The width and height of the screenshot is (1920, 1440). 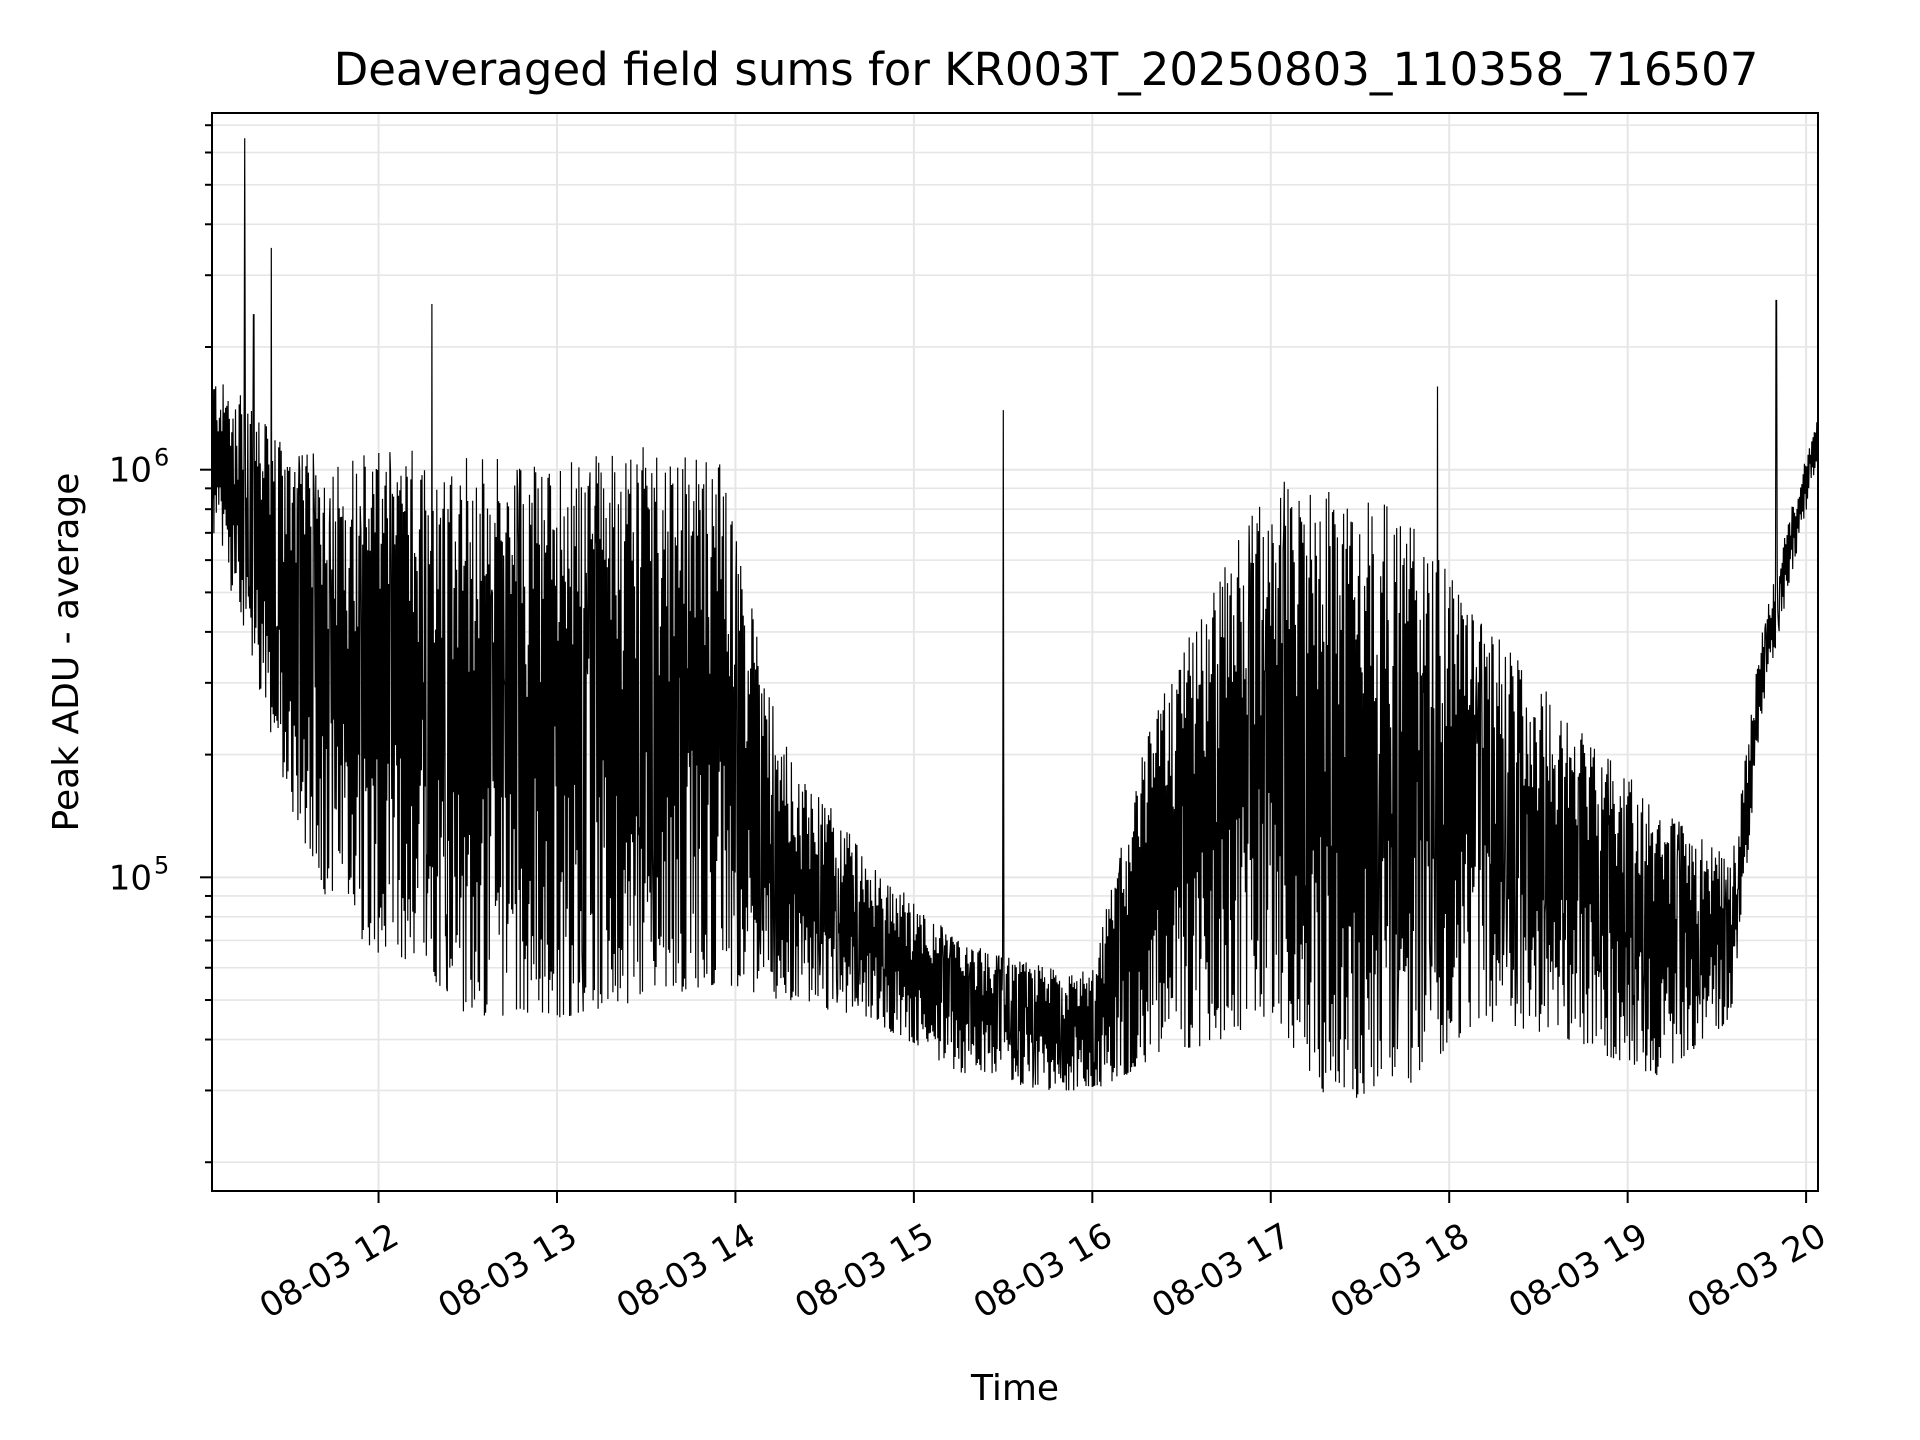 I want to click on y-axis-label: Peak ADU - average, so click(x=66, y=652).